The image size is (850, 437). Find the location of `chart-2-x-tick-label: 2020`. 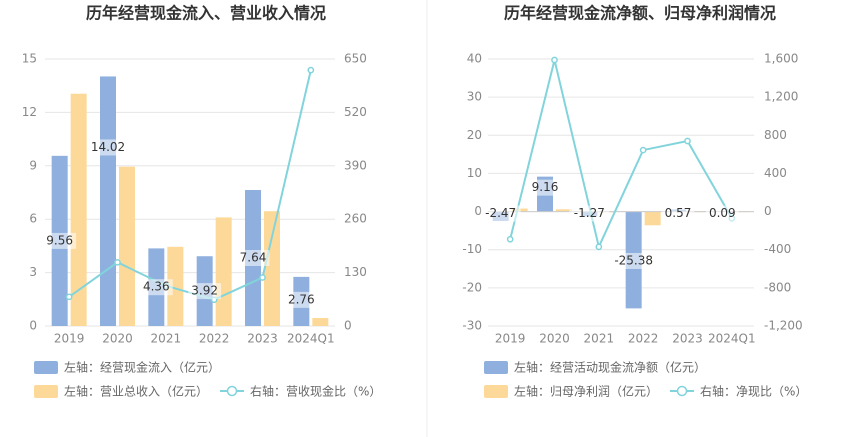

chart-2-x-tick-label: 2020 is located at coordinates (554, 339).